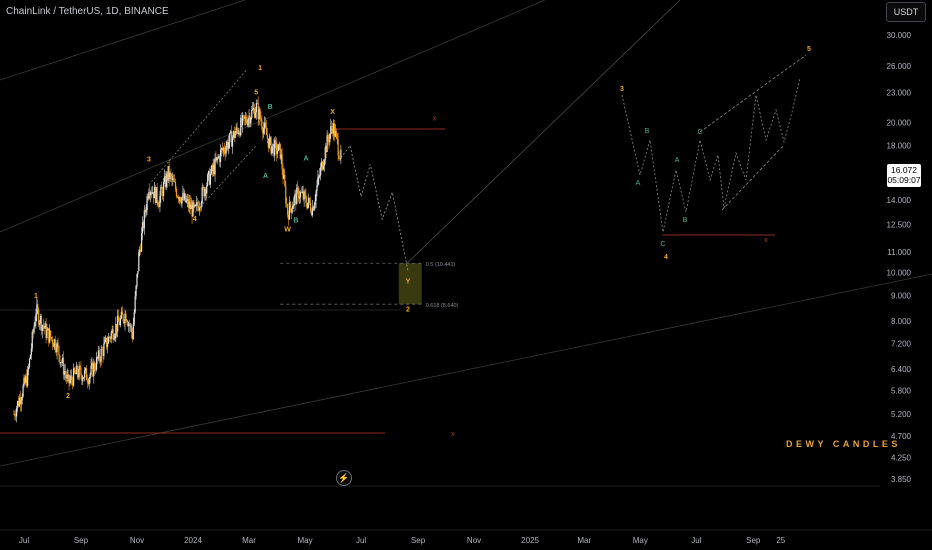 The image size is (932, 550). Describe the element at coordinates (904, 175) in the screenshot. I see `last-price-tag: 16.072 05:09:07` at that location.